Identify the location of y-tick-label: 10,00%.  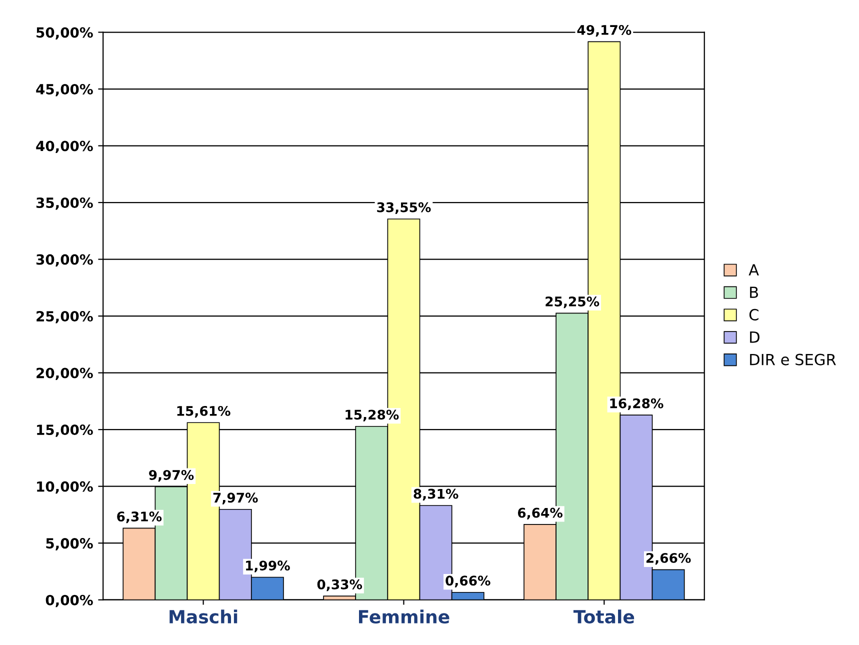
(65, 487).